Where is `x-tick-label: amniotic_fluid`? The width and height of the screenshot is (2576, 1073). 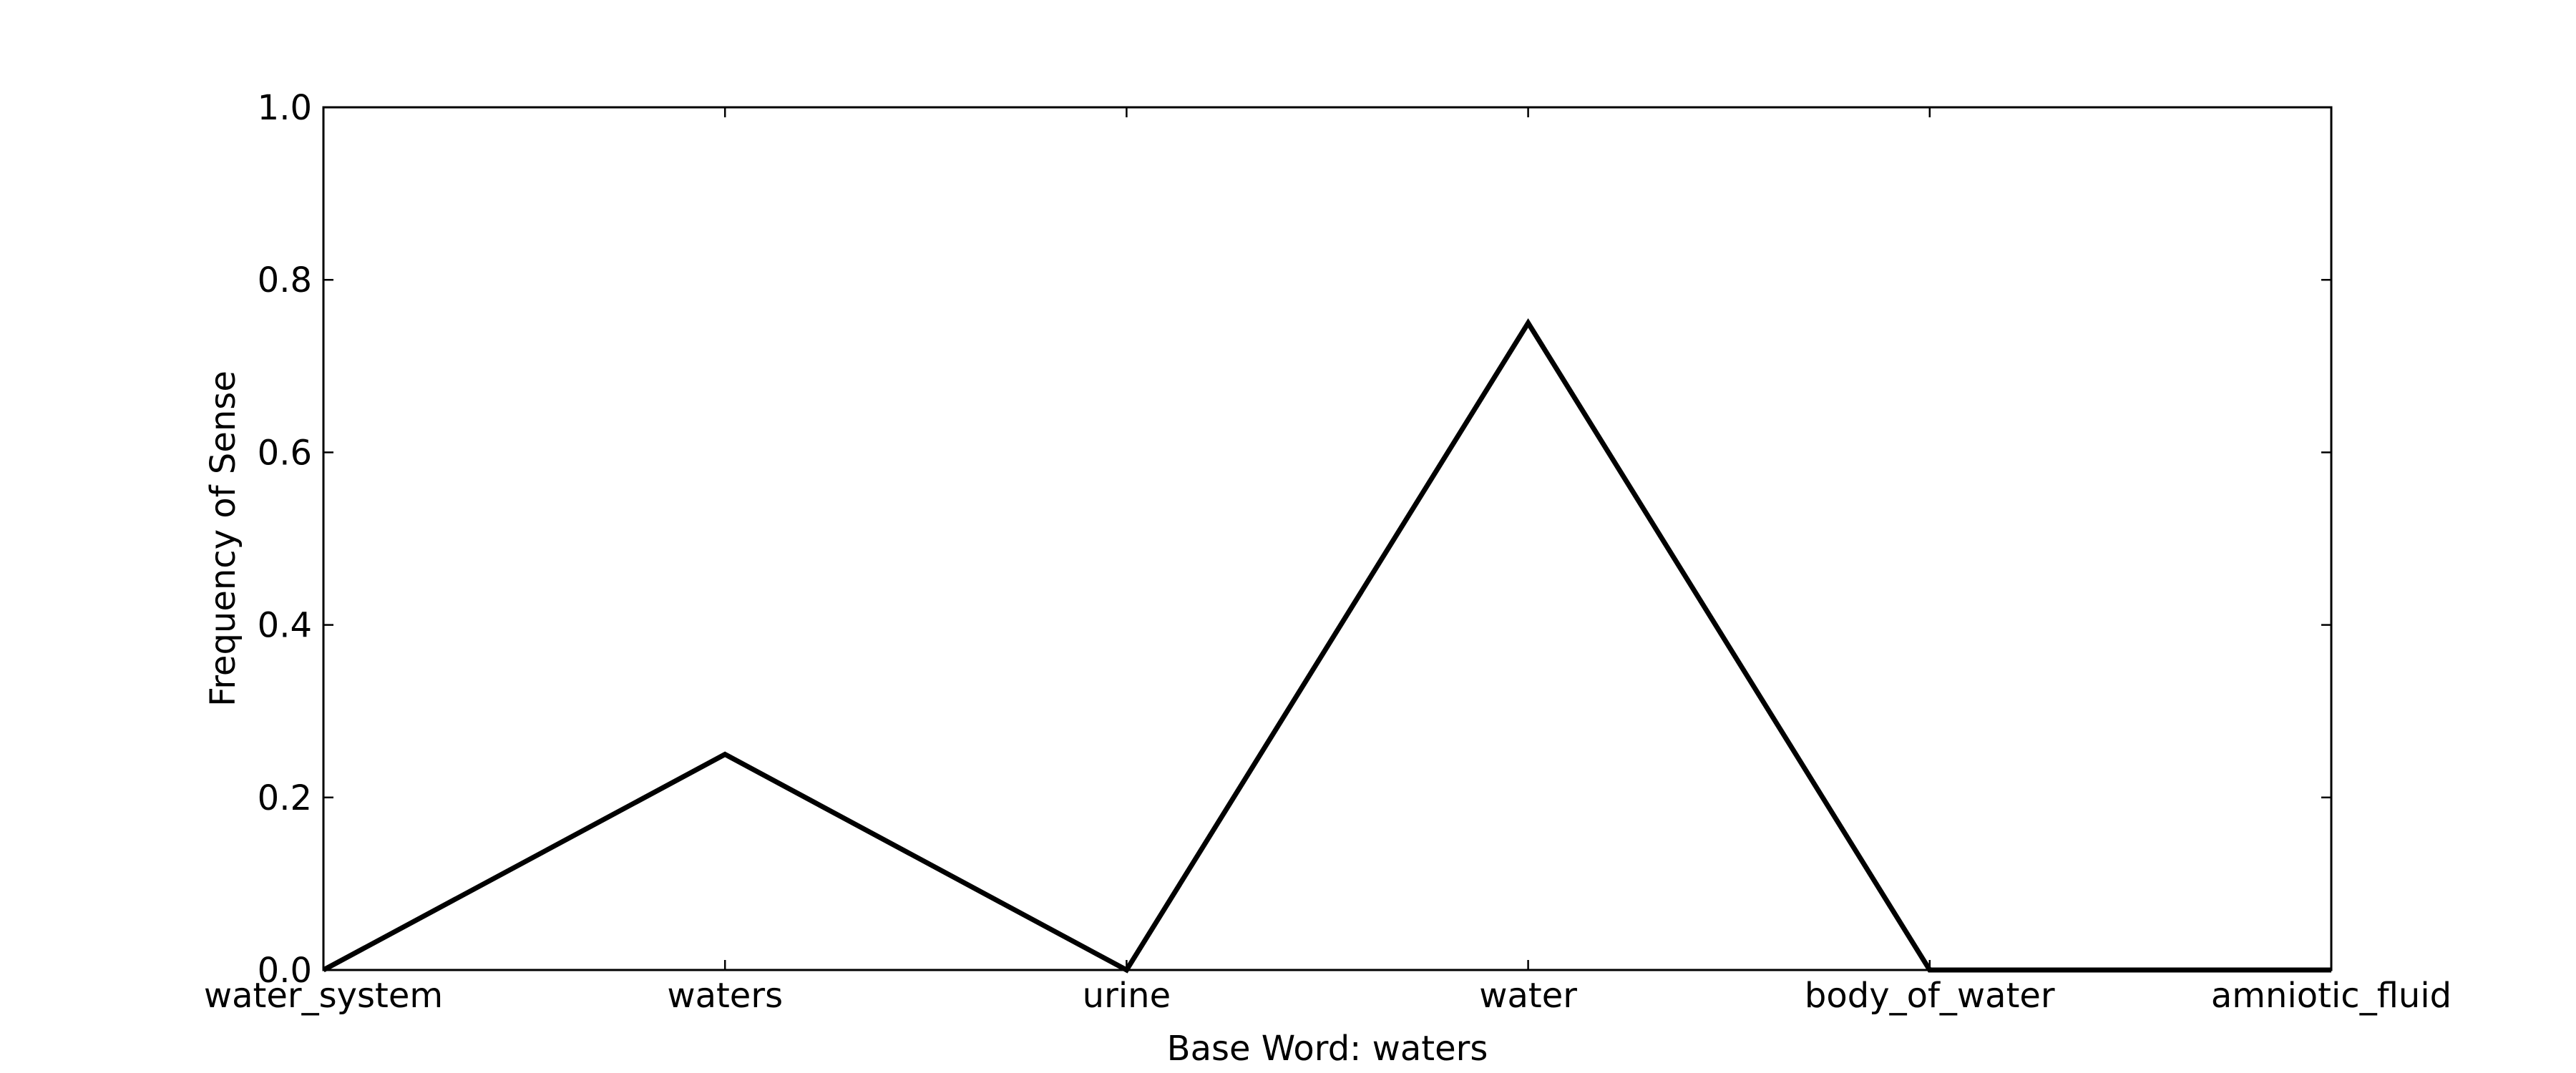
x-tick-label: amniotic_fluid is located at coordinates (2331, 996).